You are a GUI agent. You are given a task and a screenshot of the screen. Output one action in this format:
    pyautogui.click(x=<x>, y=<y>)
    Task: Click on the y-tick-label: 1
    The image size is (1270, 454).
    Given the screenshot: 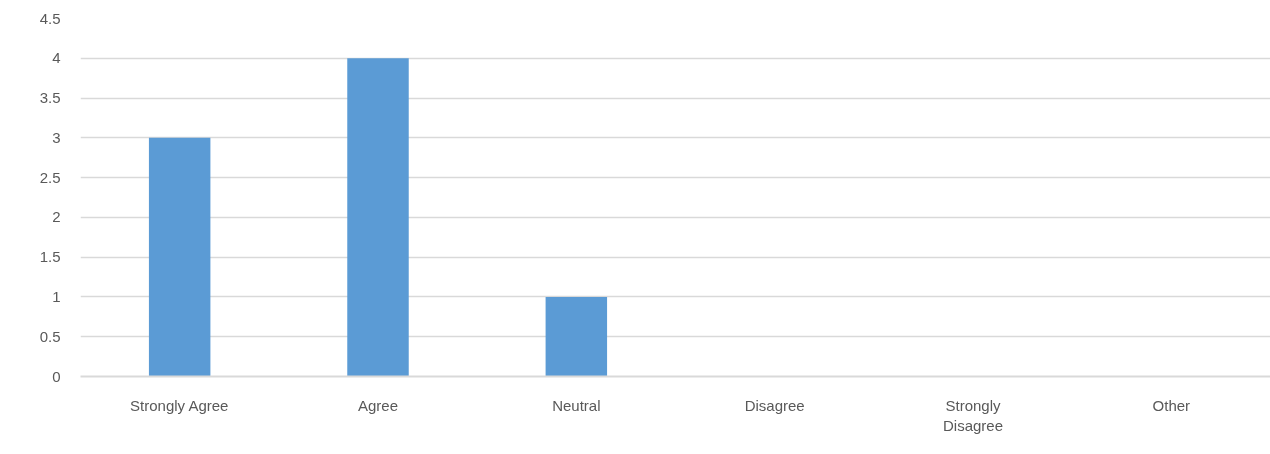 What is the action you would take?
    pyautogui.click(x=56, y=296)
    